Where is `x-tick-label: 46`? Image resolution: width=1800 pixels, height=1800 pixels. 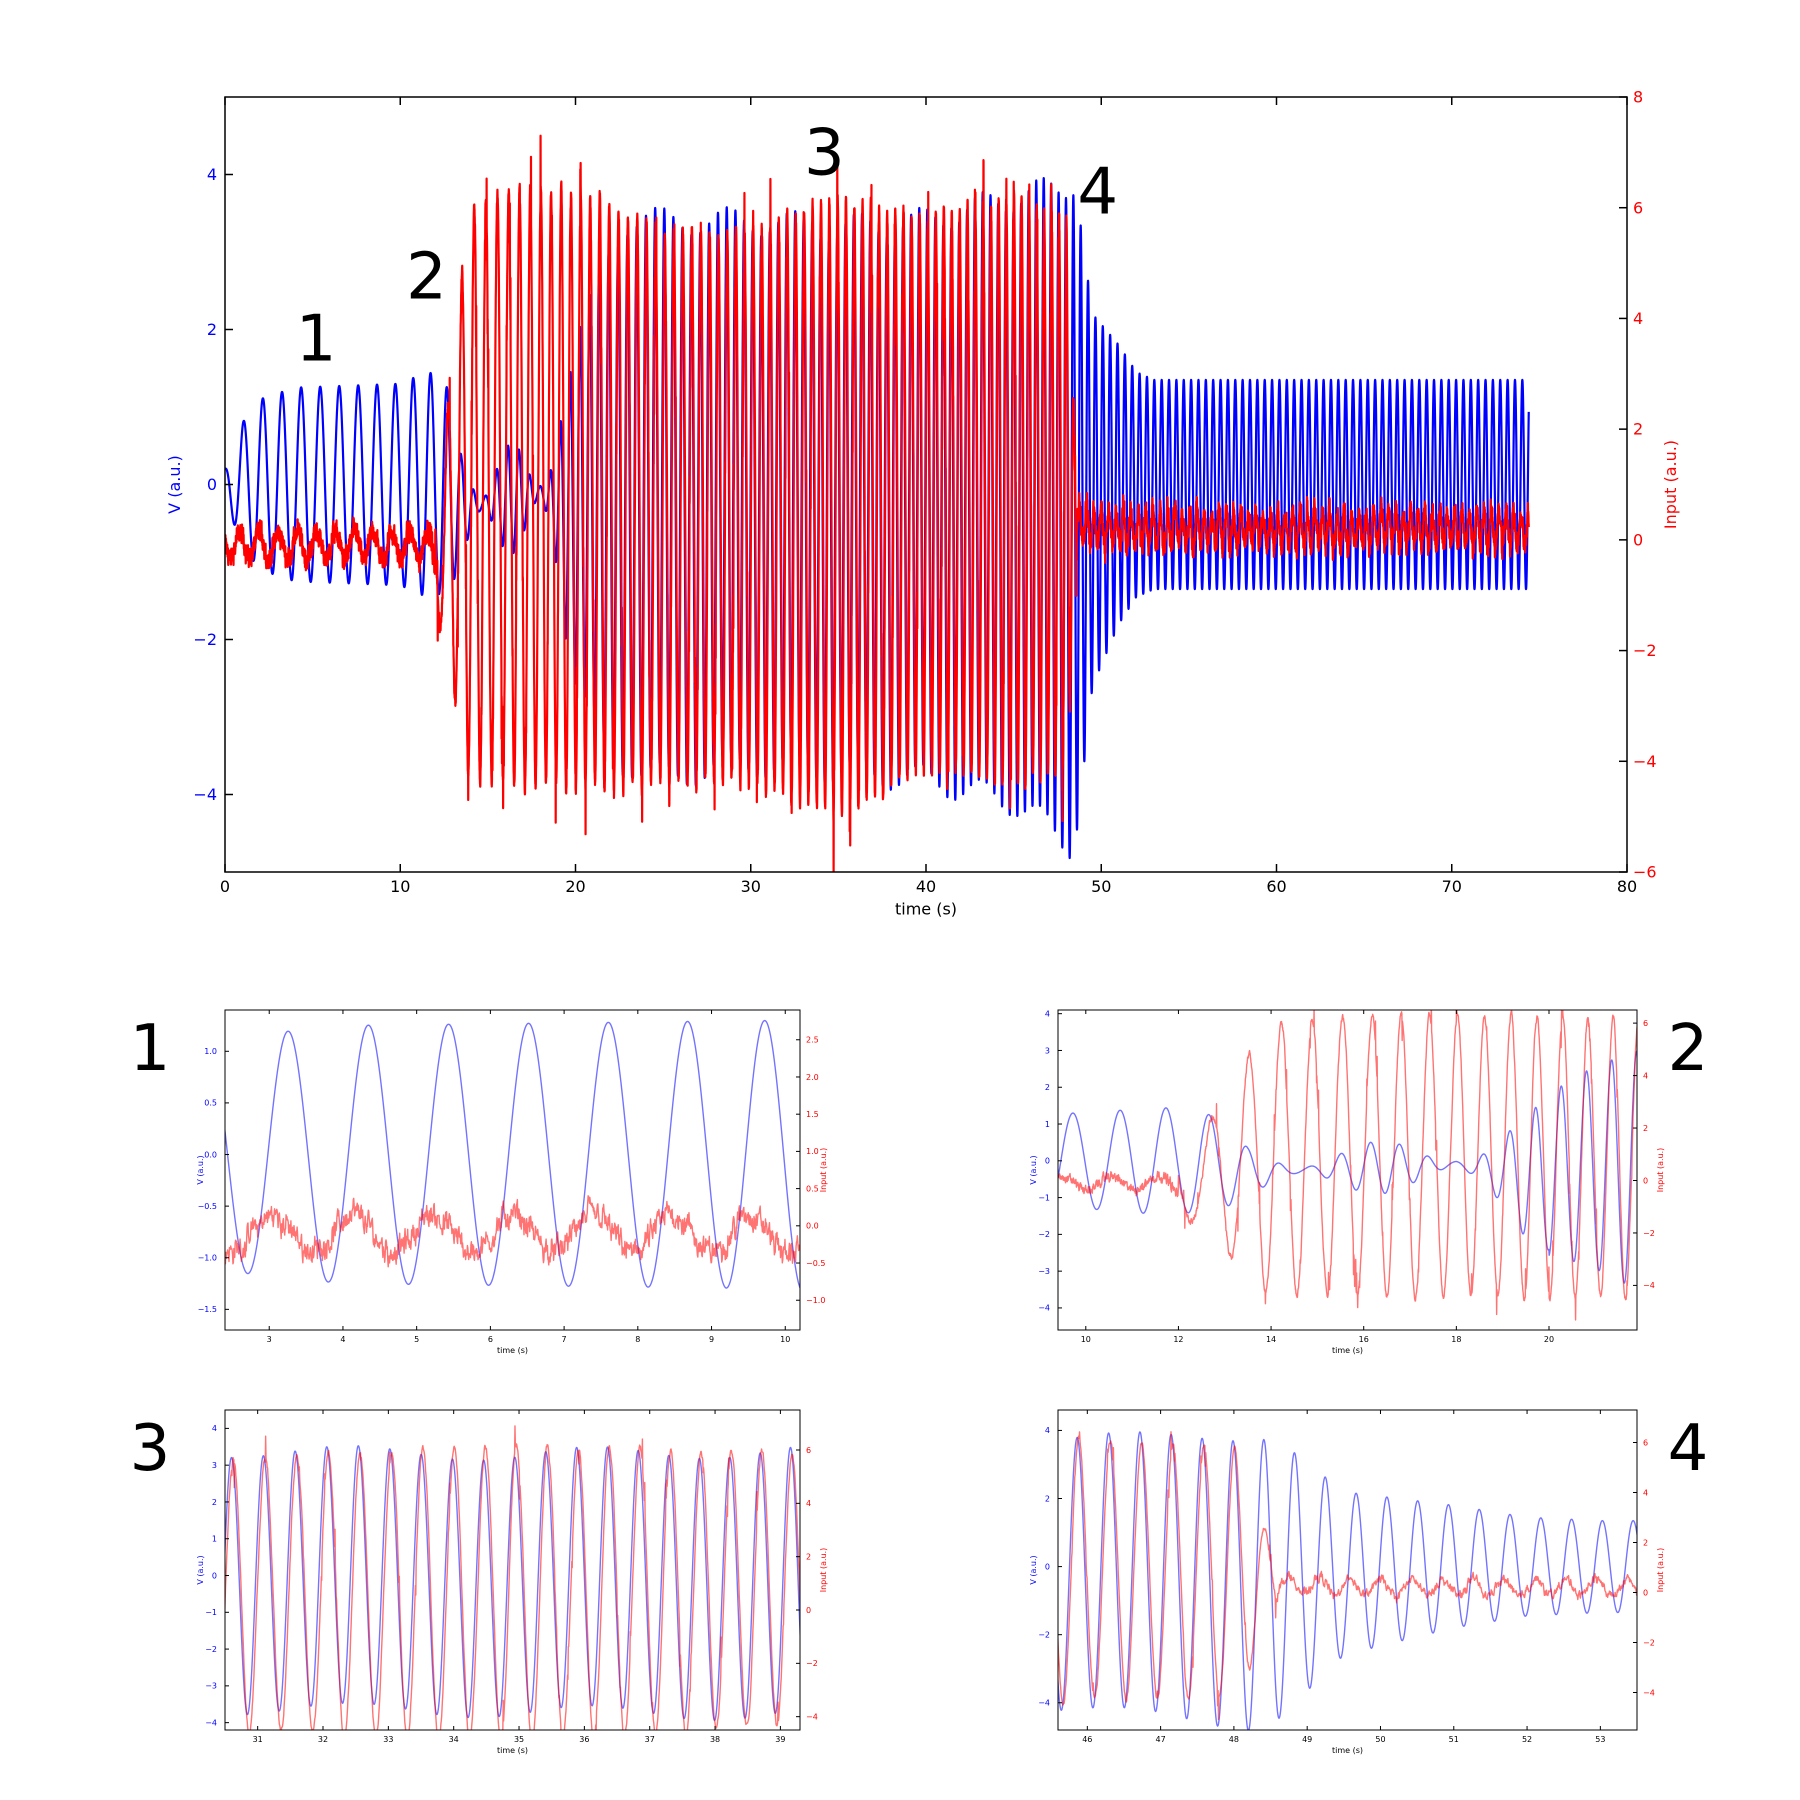
x-tick-label: 46 is located at coordinates (1087, 1739).